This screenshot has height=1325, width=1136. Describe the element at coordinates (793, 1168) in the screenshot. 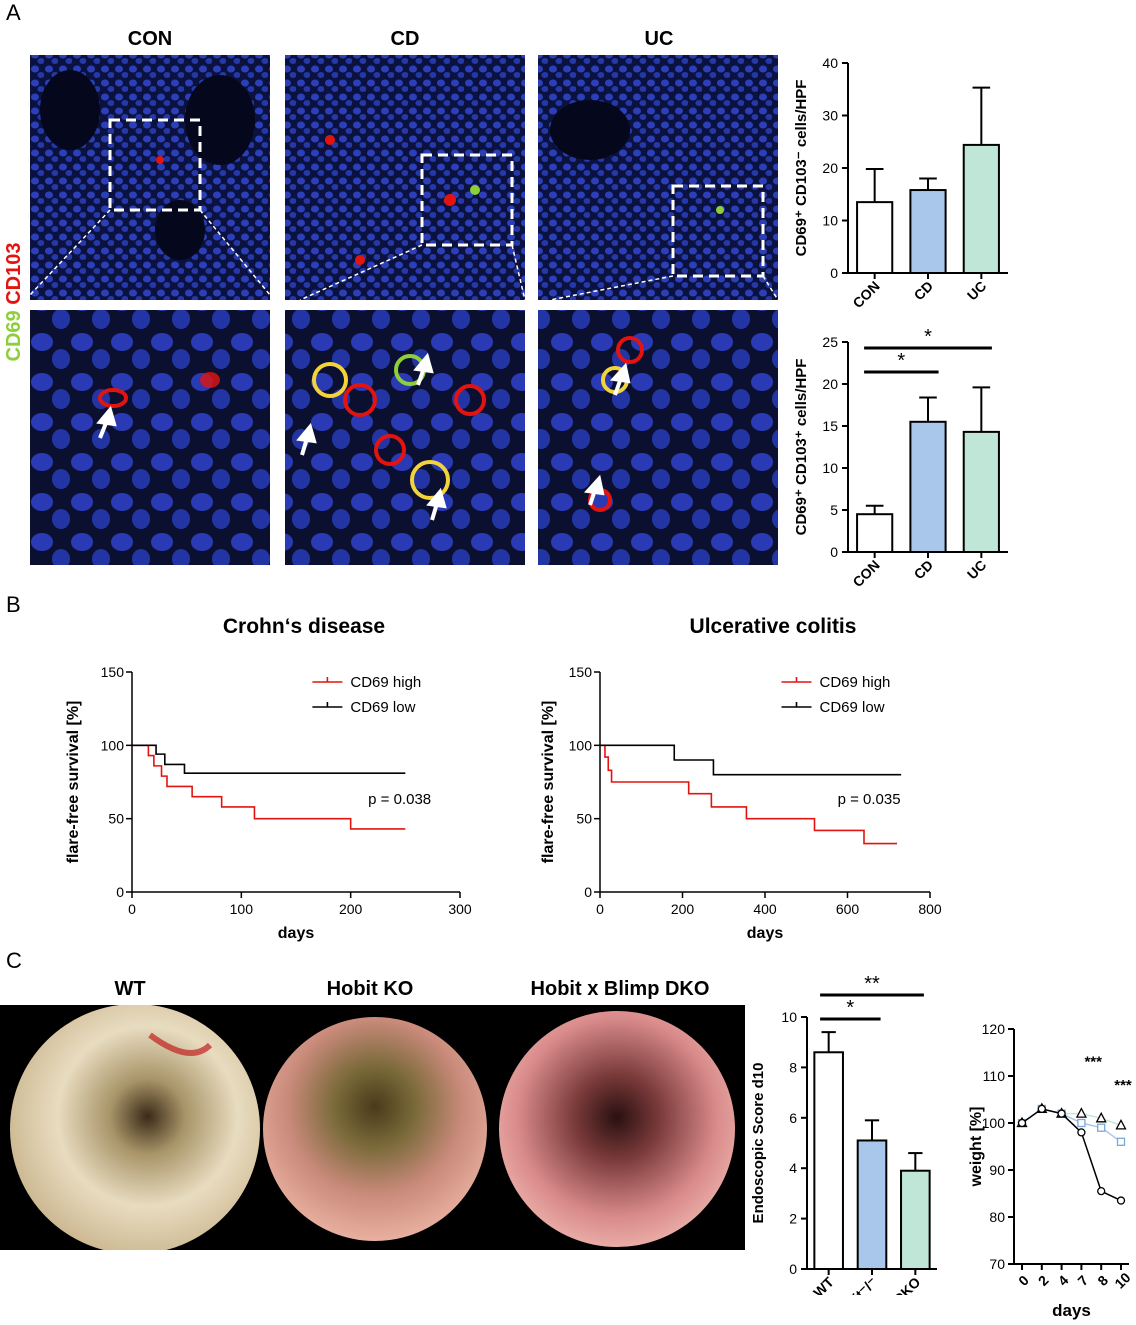

I see `y-tick-label: 4` at that location.